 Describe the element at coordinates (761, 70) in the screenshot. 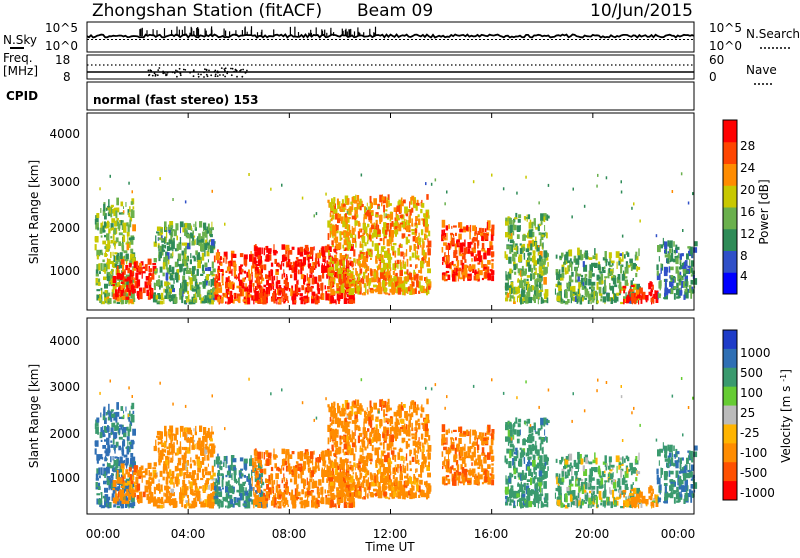

I see `nave-label: Nave` at that location.